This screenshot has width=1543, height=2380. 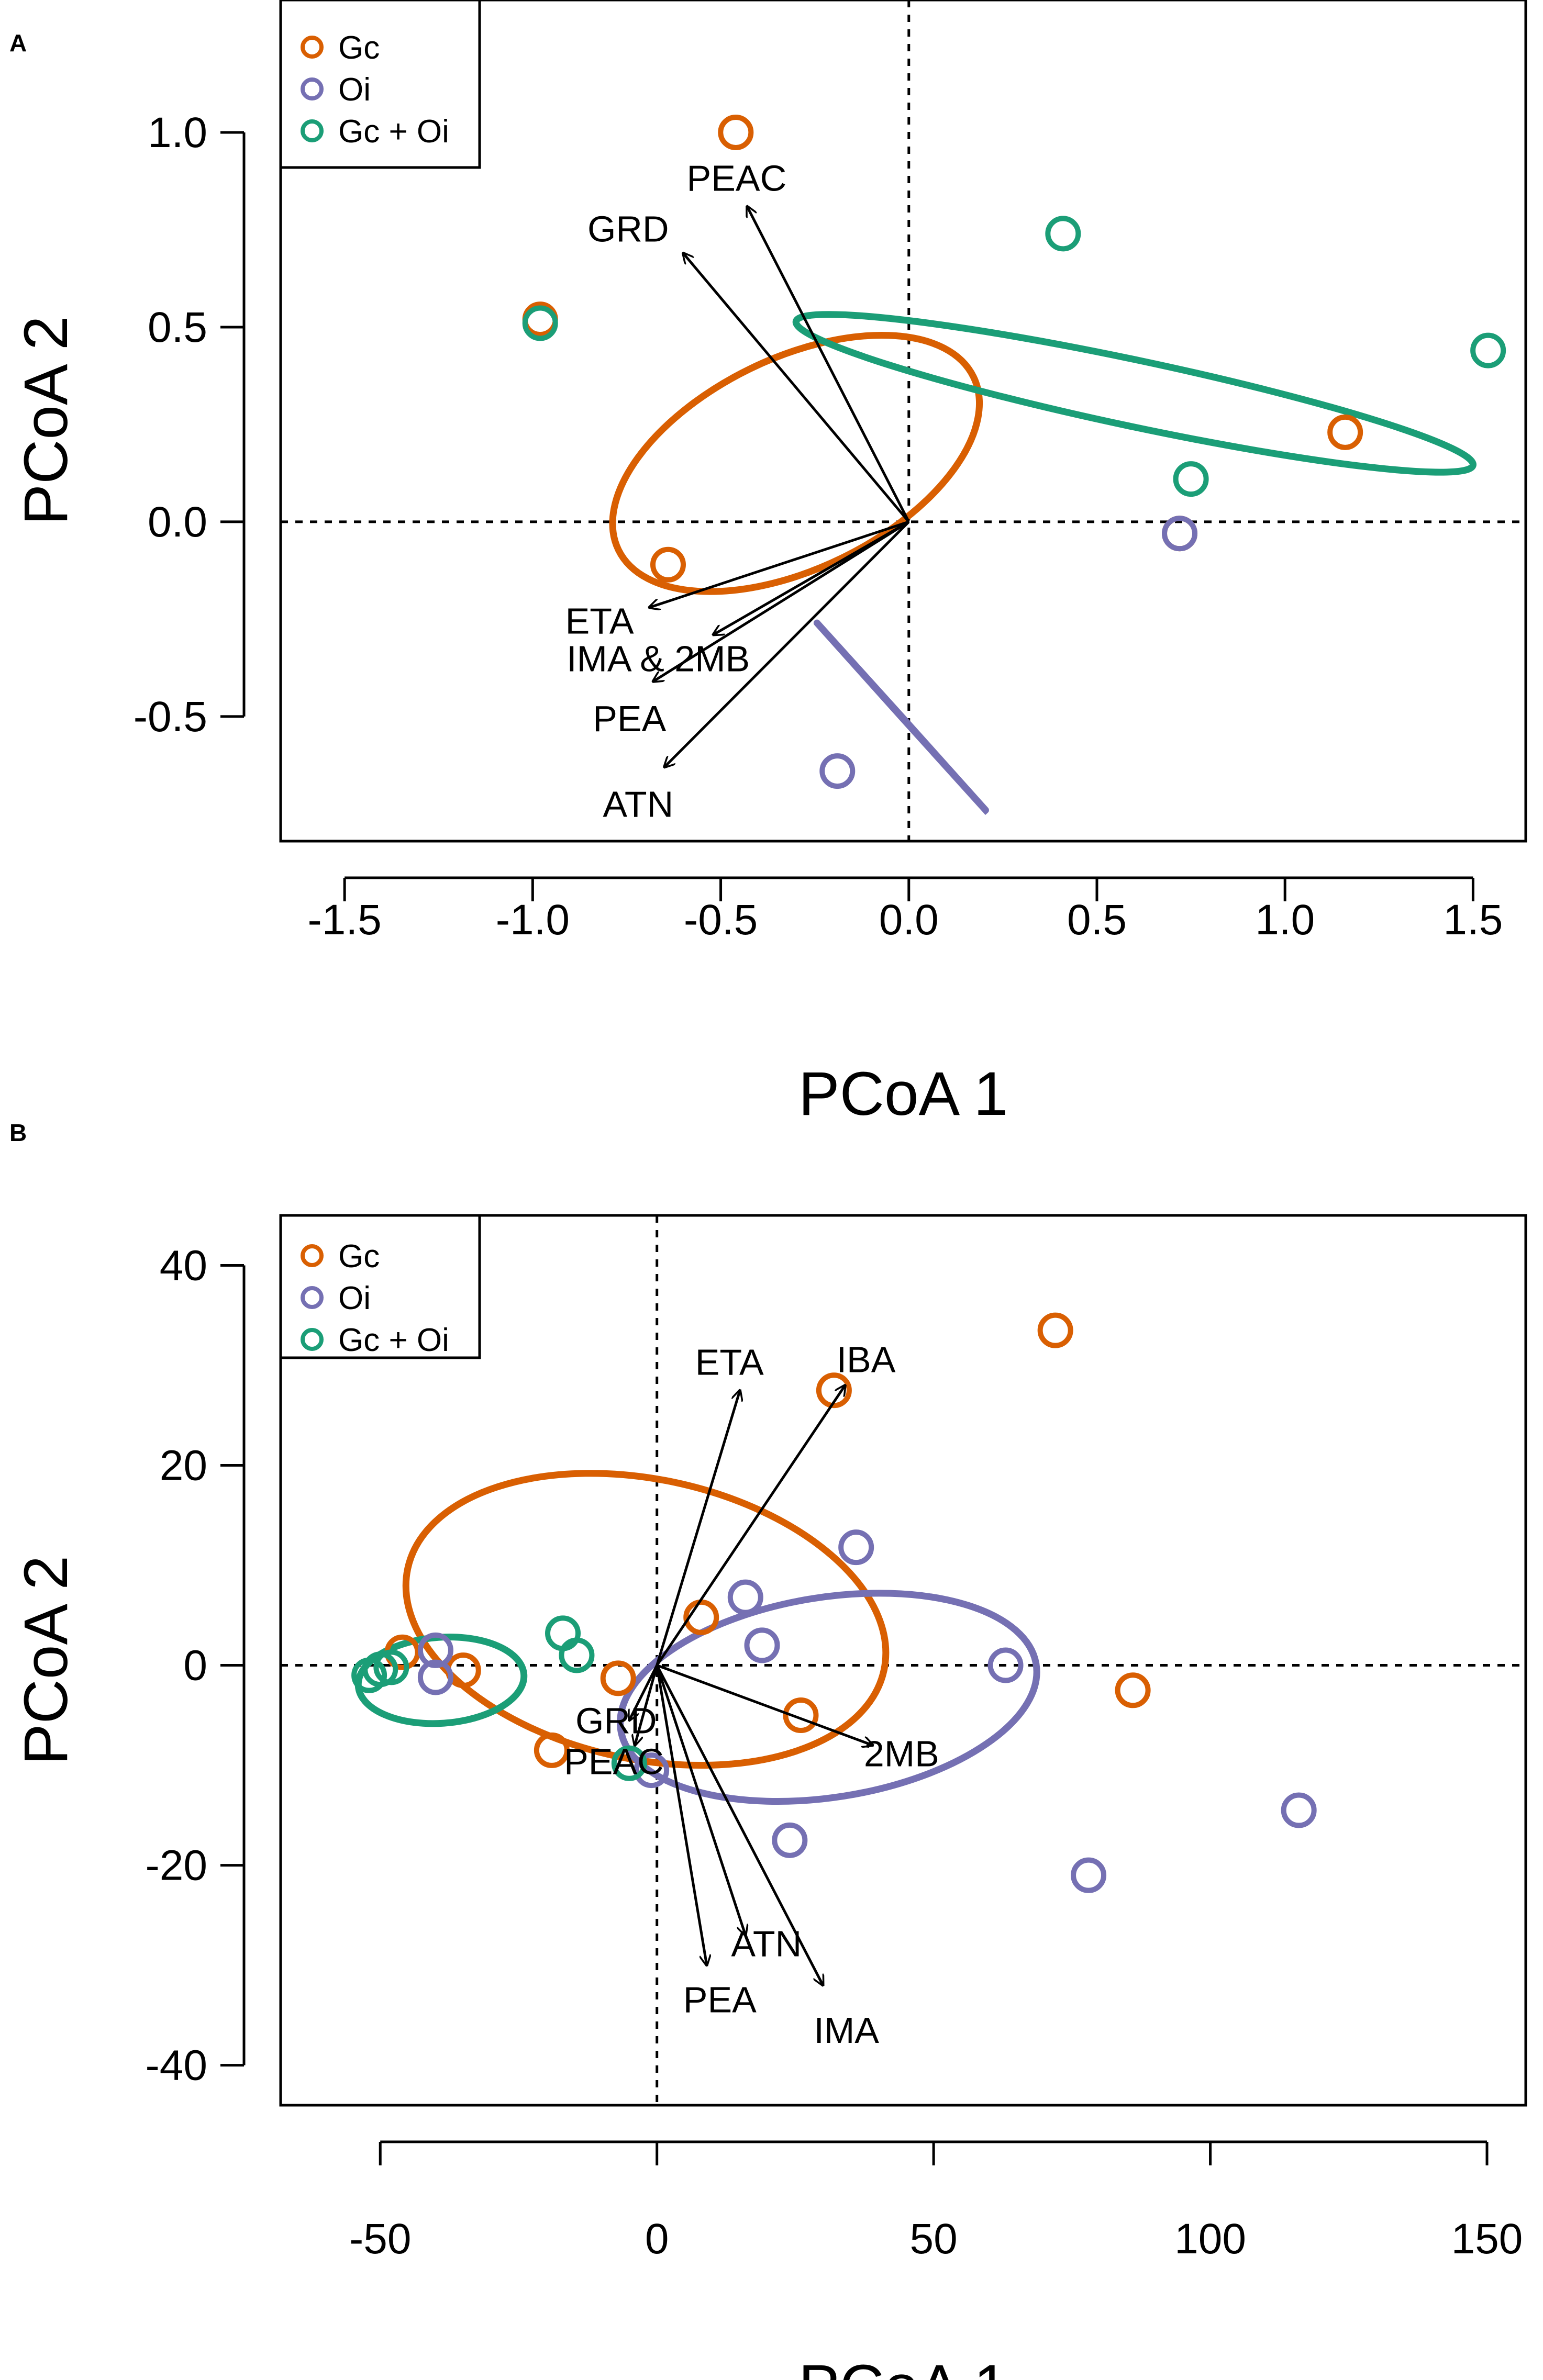 I want to click on panel-a-vector-grd, so click(x=796, y=388).